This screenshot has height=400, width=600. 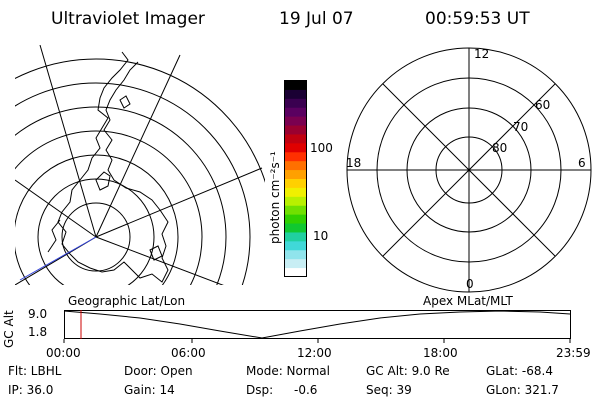 What do you see at coordinates (470, 284) in the screenshot?
I see `mlt-label-0: 0` at bounding box center [470, 284].